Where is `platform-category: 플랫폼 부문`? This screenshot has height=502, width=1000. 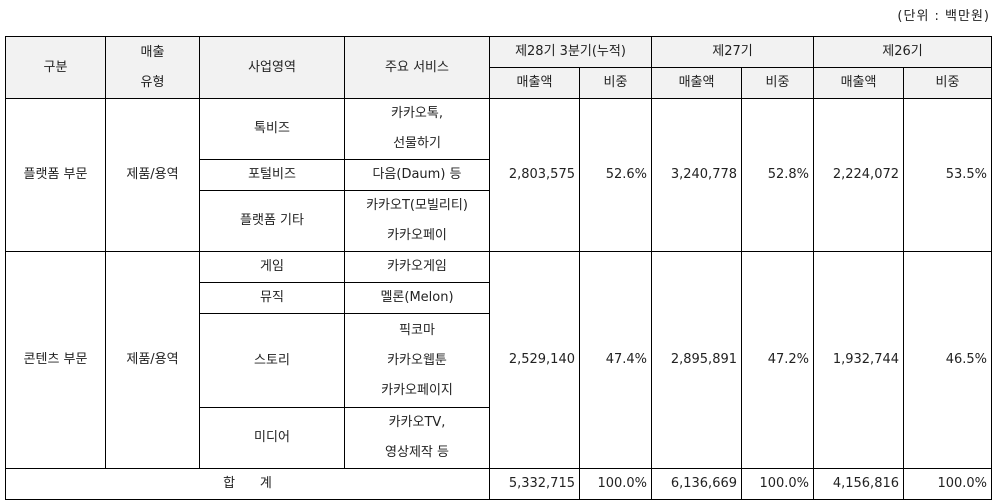 platform-category: 플랫폼 부문 is located at coordinates (55, 175).